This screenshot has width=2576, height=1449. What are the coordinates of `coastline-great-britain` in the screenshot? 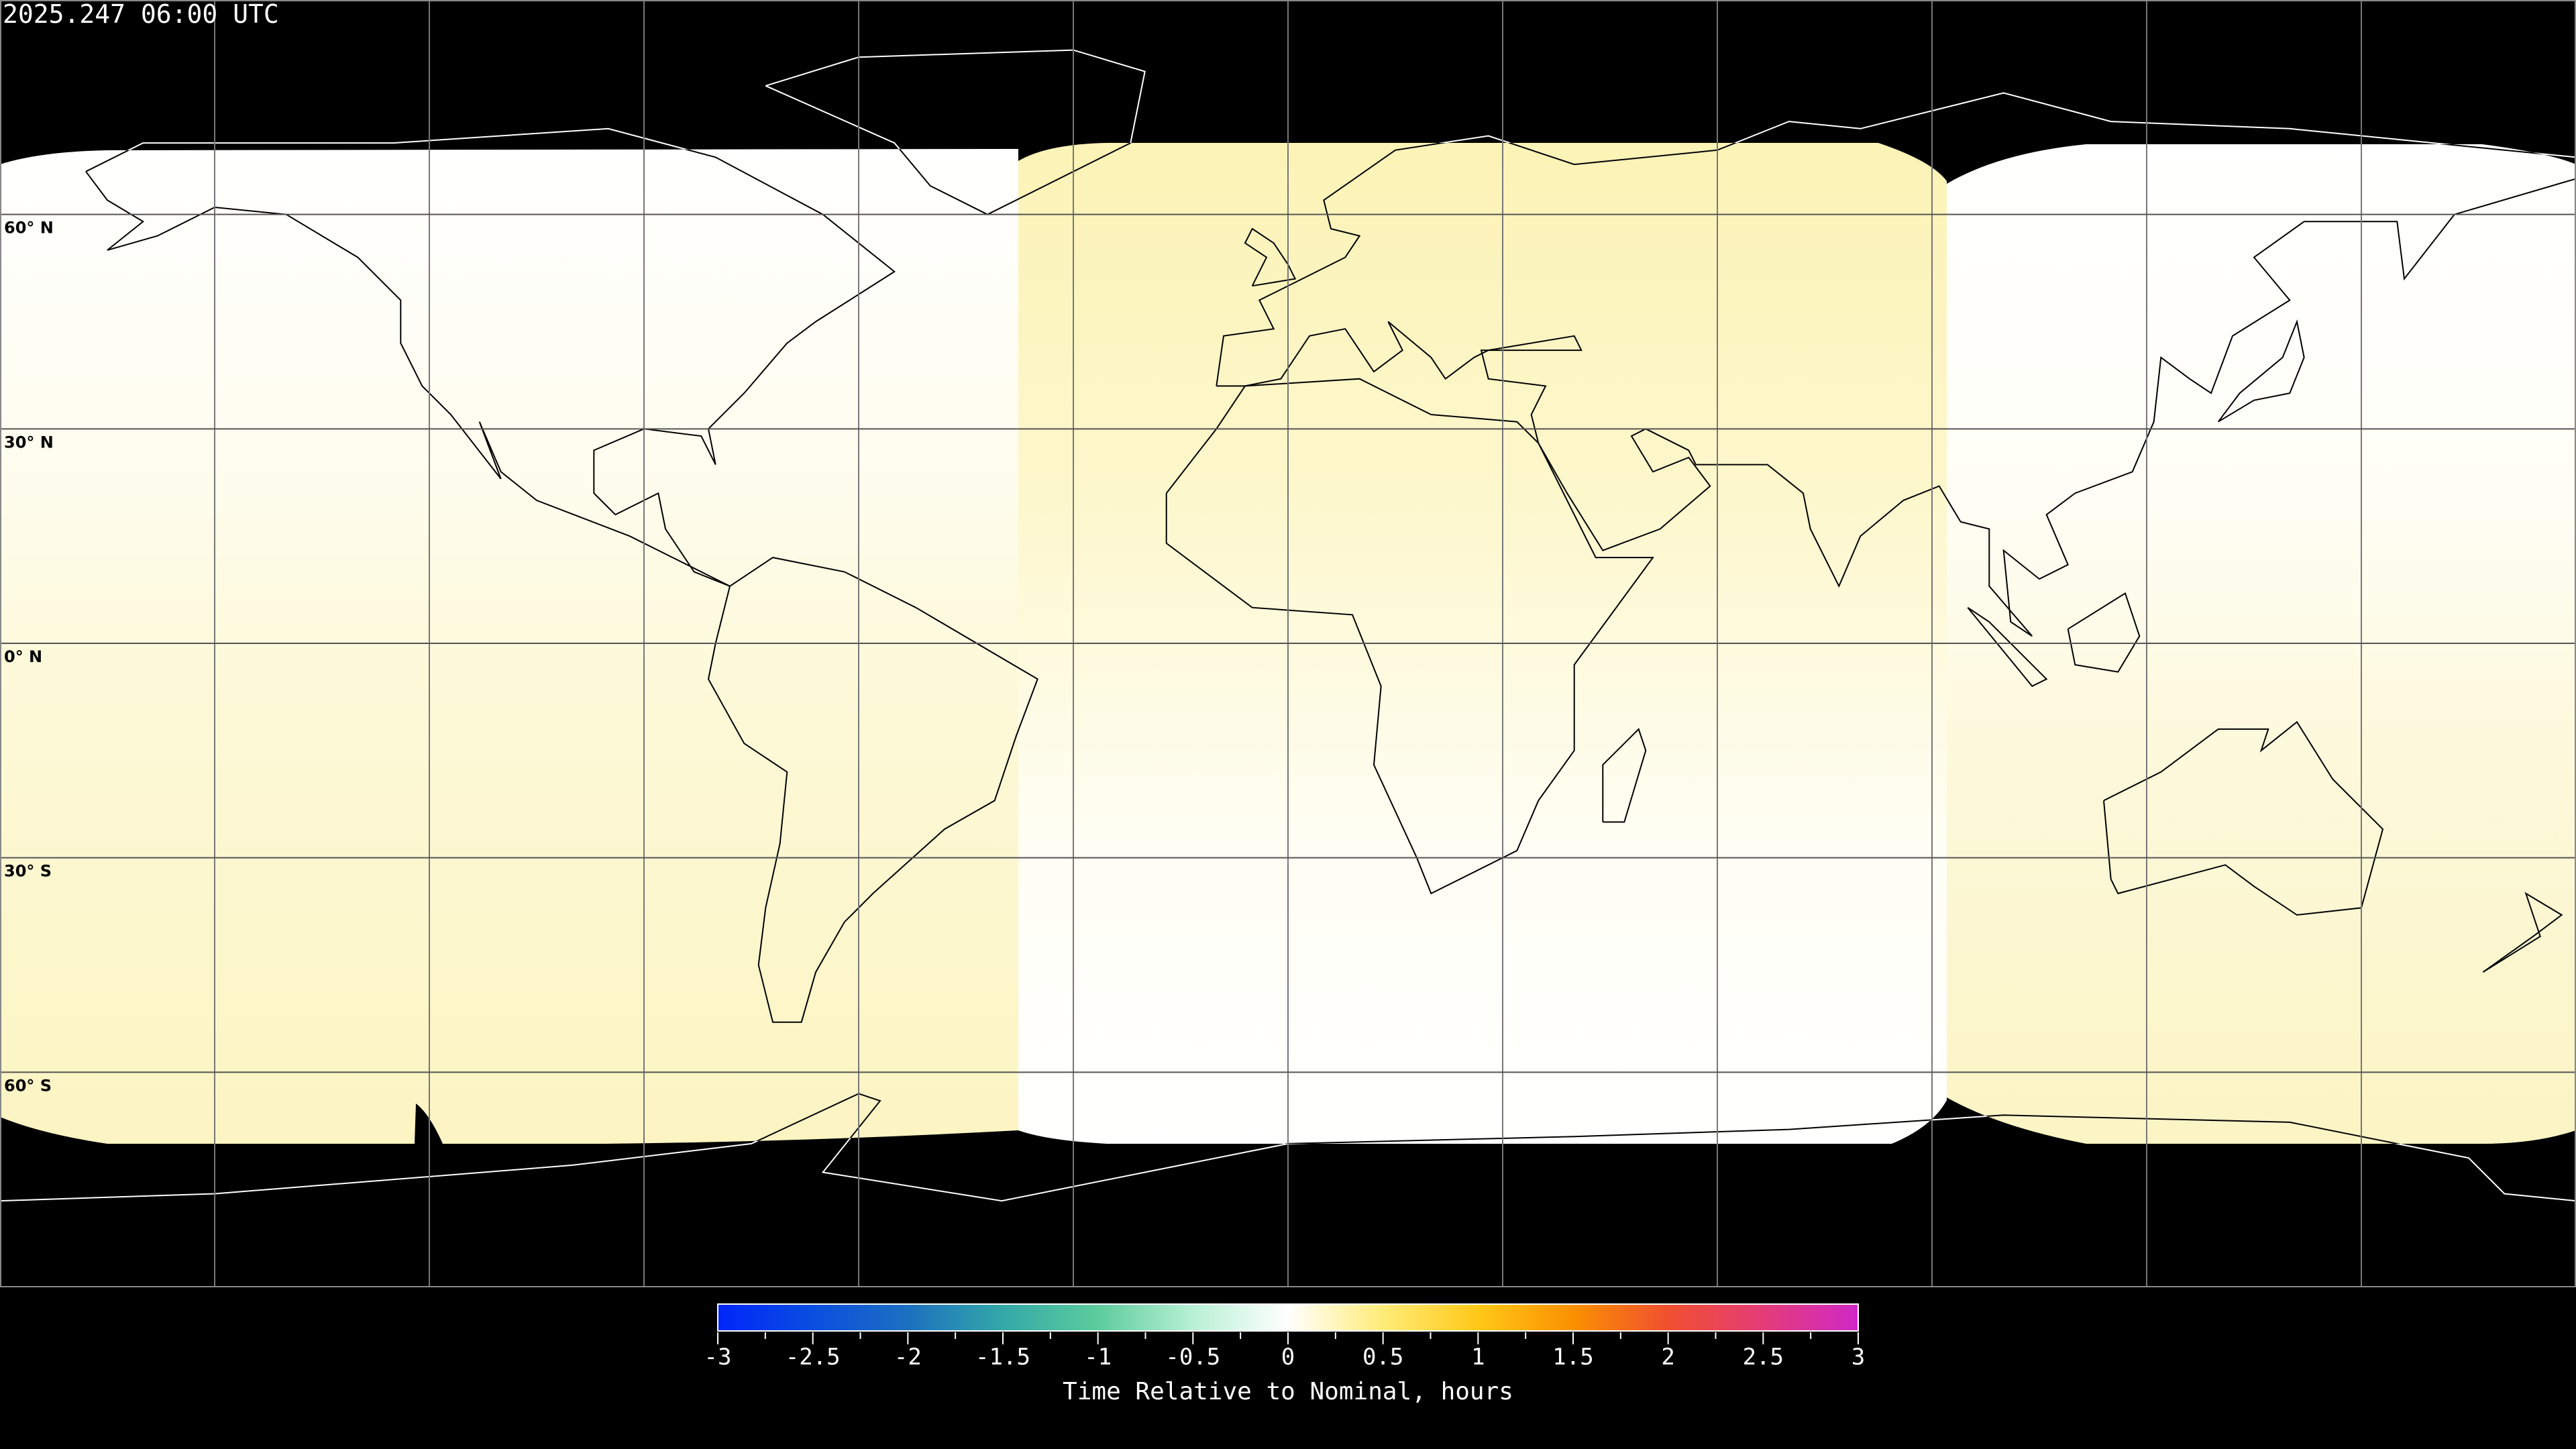 It's located at (1270, 257).